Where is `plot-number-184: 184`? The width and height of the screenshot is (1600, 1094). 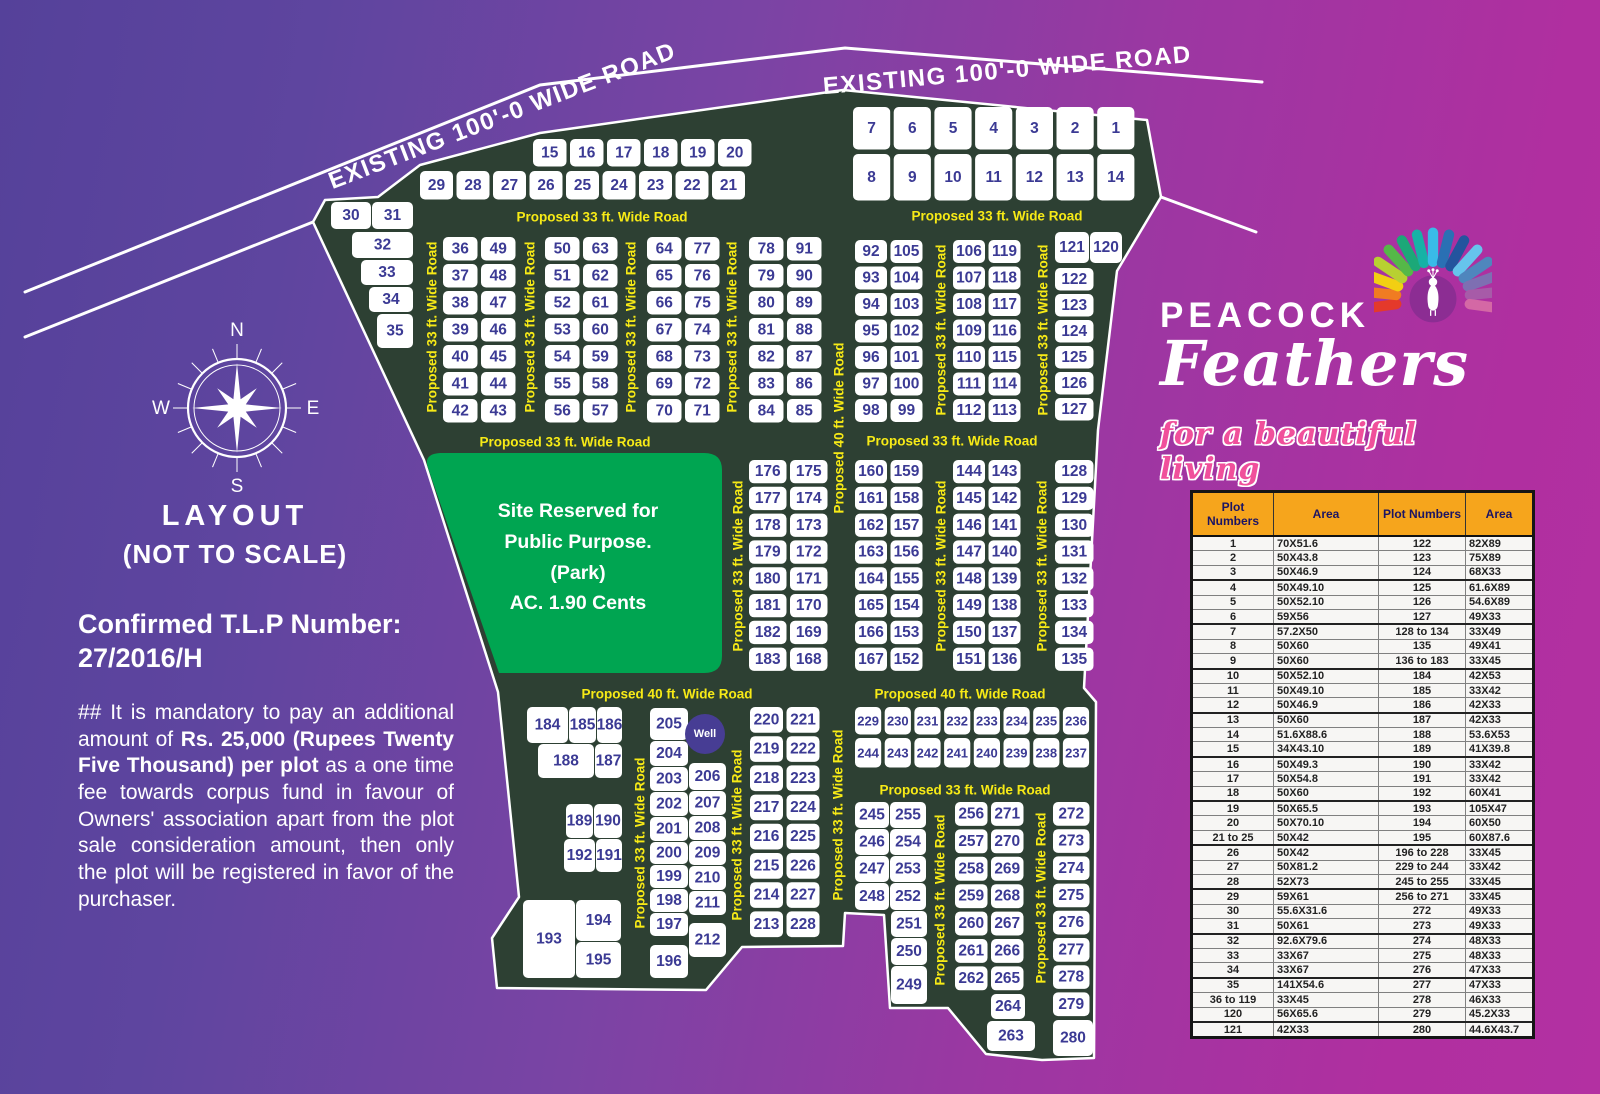
plot-number-184: 184 is located at coordinates (548, 725).